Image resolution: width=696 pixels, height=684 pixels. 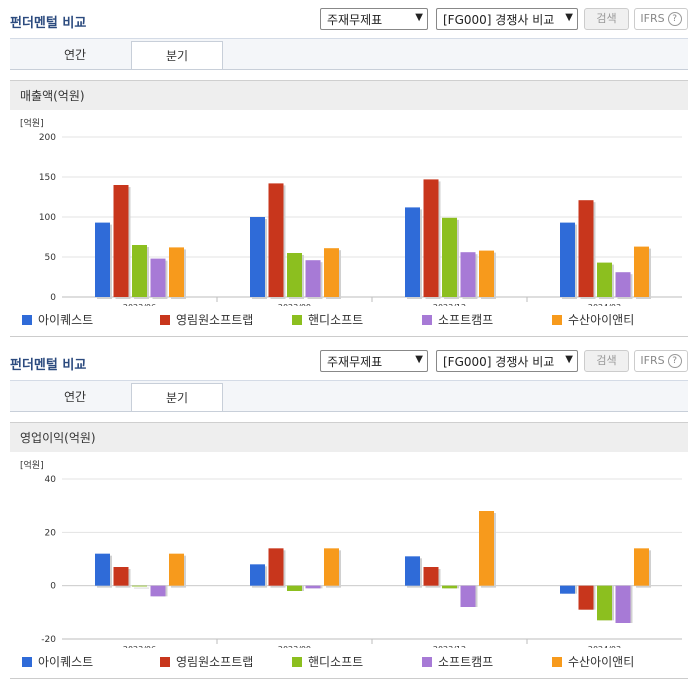 What do you see at coordinates (355, 20) in the screenshot?
I see `statement-type-value: 주재무제표` at bounding box center [355, 20].